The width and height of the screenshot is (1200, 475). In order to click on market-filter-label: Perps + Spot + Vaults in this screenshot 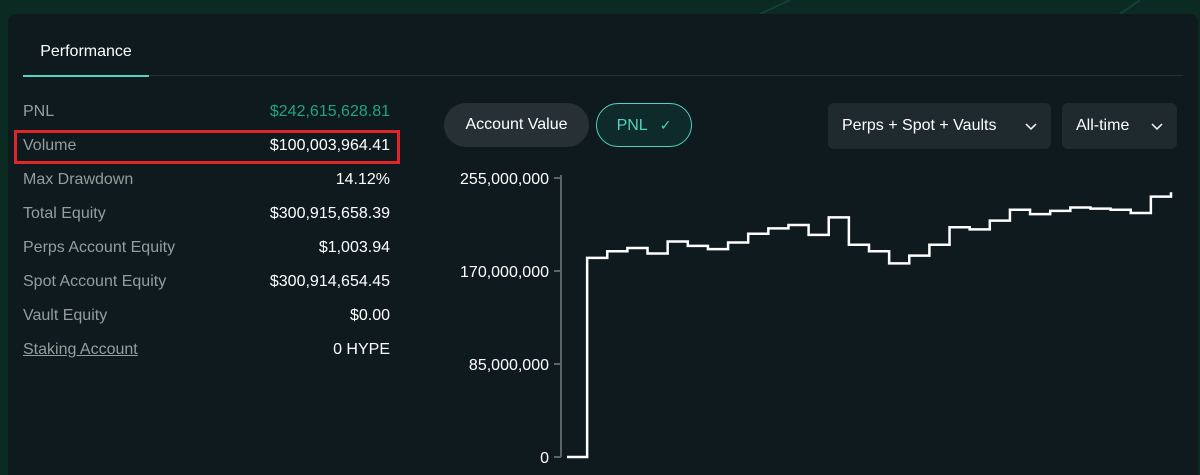, I will do `click(919, 125)`.